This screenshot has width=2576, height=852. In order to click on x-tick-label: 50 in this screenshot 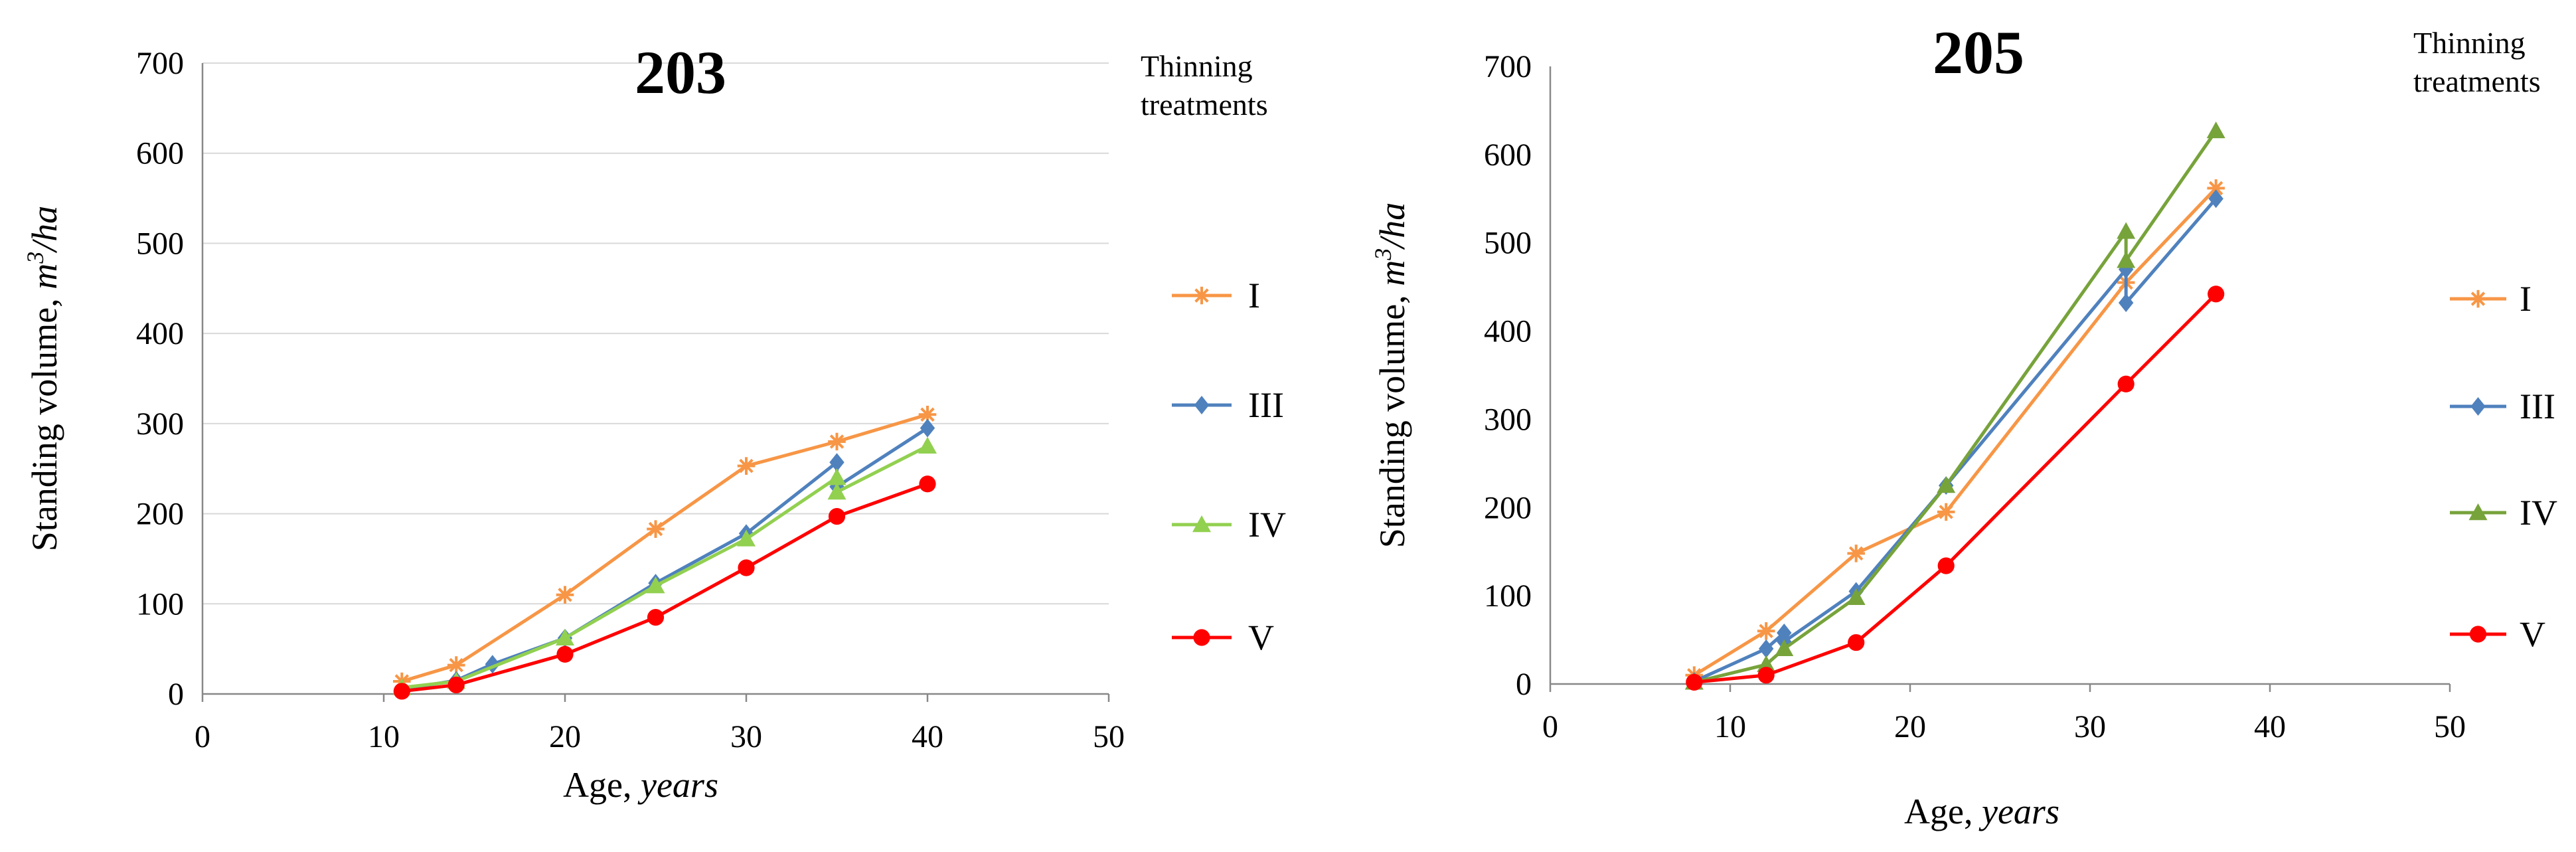, I will do `click(2450, 726)`.